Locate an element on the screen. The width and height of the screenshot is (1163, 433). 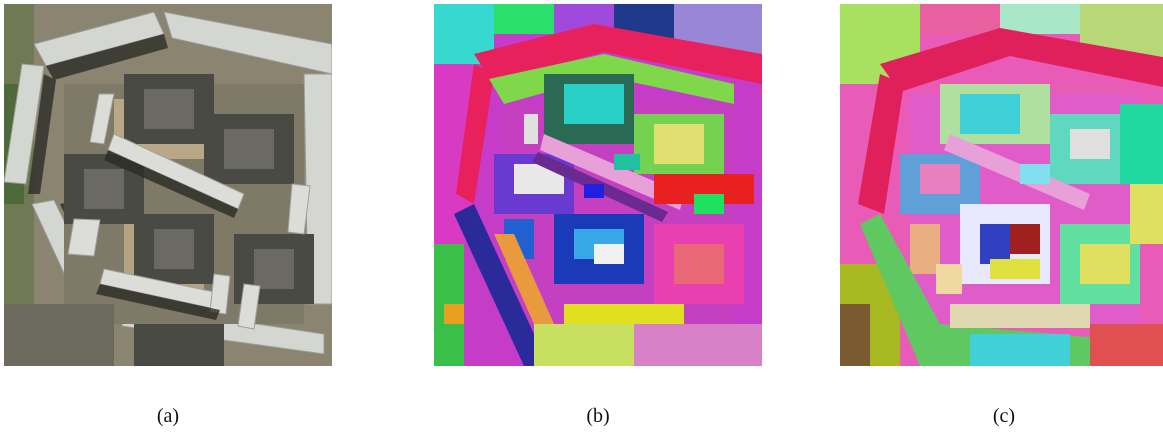
caption-a: (a) is located at coordinates (168, 416).